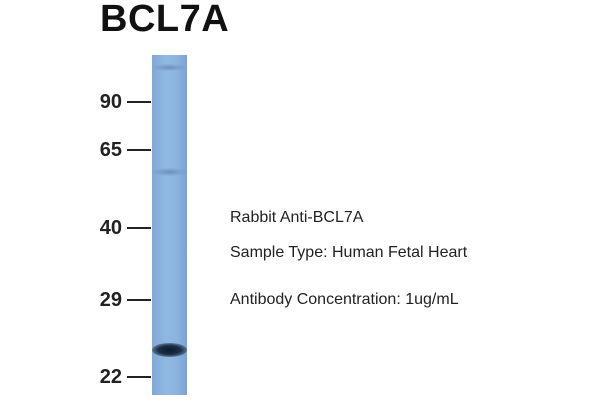 Image resolution: width=600 pixels, height=400 pixels. What do you see at coordinates (110, 150) in the screenshot?
I see `marker-label: 65` at bounding box center [110, 150].